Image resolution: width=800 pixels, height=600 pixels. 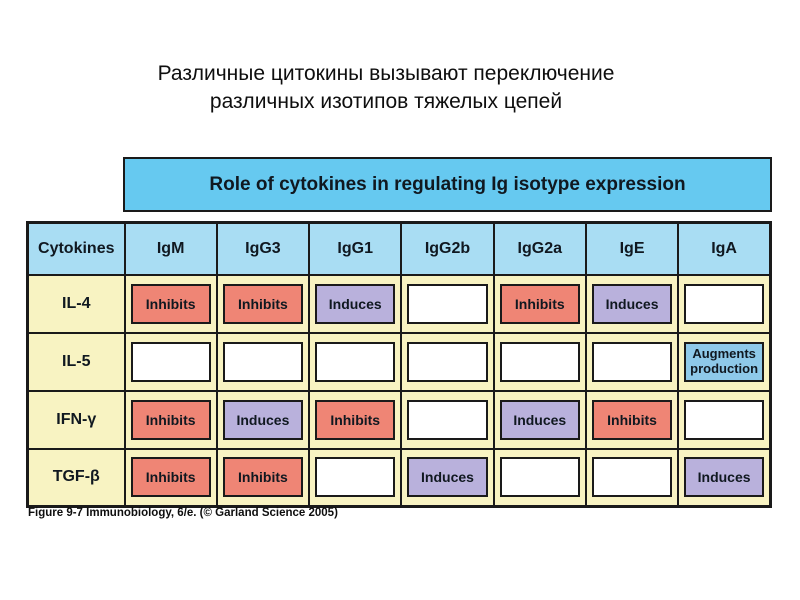 I want to click on status-box: Augments production, so click(x=724, y=361).